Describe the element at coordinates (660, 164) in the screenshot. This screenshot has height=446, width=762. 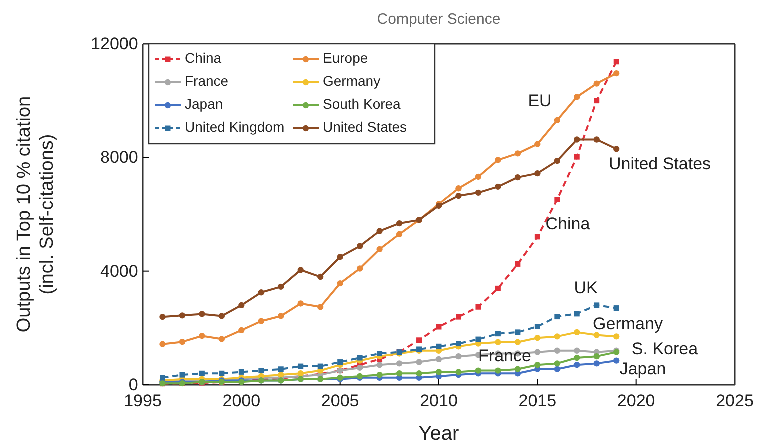
I see `annotation: United States` at that location.